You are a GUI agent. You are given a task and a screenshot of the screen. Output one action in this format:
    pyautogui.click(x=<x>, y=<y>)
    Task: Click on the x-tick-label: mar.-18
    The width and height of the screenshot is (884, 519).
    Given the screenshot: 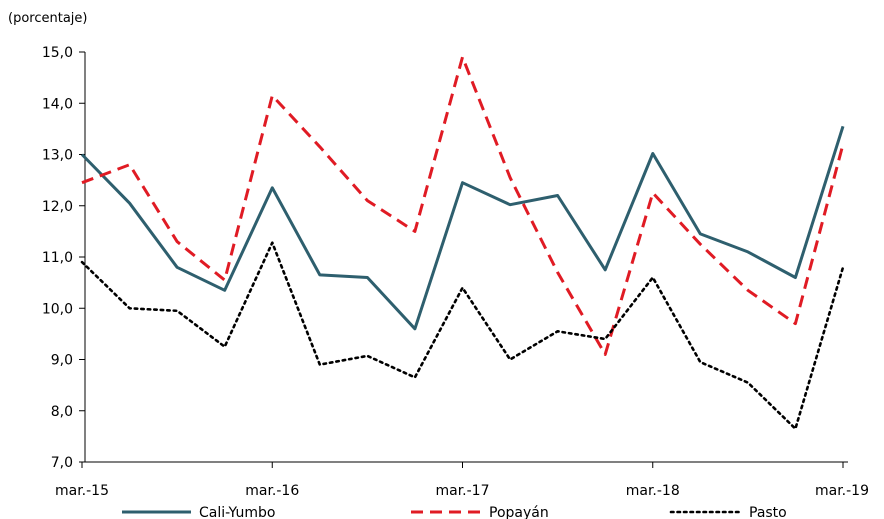 What is the action you would take?
    pyautogui.click(x=653, y=491)
    